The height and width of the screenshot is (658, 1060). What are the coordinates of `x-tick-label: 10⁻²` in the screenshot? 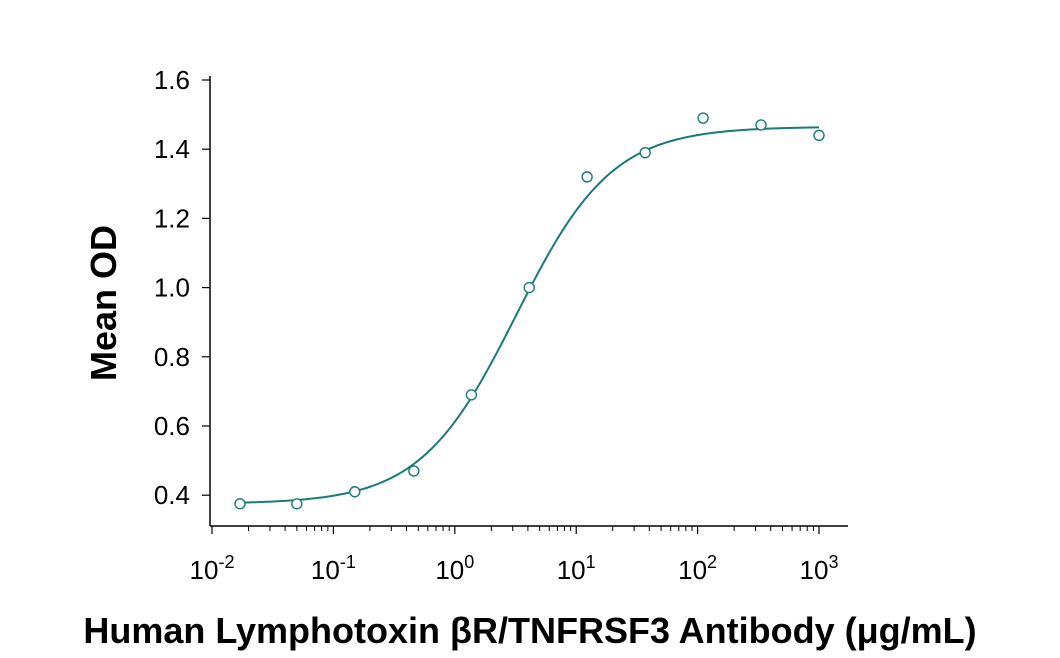 It's located at (212, 568).